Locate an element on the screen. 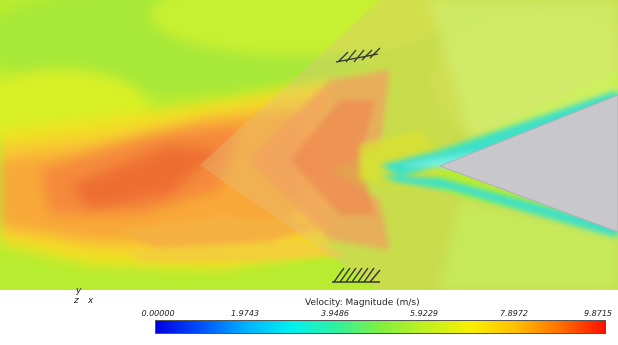 The image size is (618, 345). vector-glyphs-top is located at coordinates (358, 55).